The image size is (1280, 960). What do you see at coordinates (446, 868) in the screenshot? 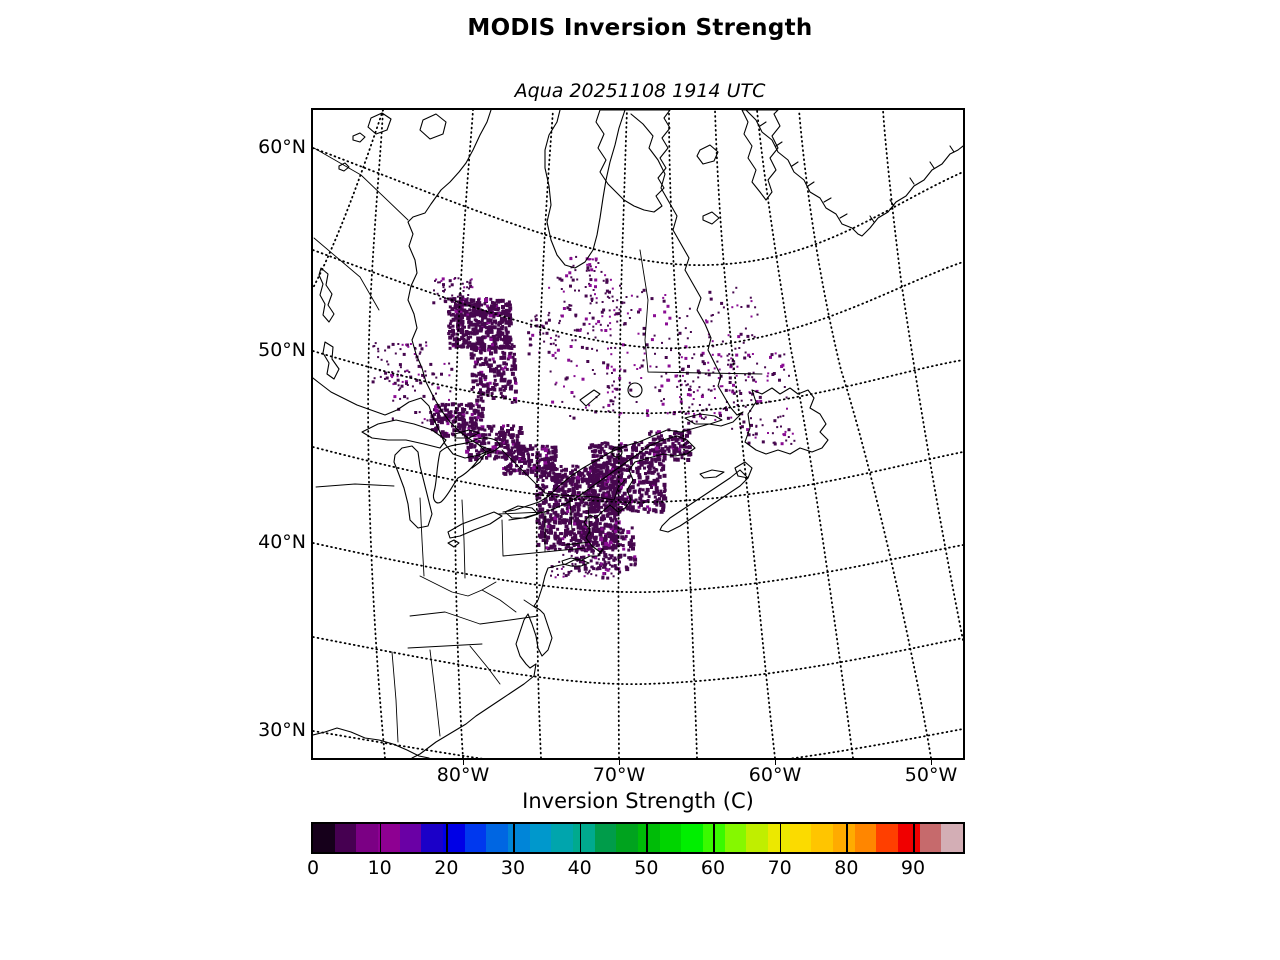
I see `colorbar-tick-label: 20` at bounding box center [446, 868].